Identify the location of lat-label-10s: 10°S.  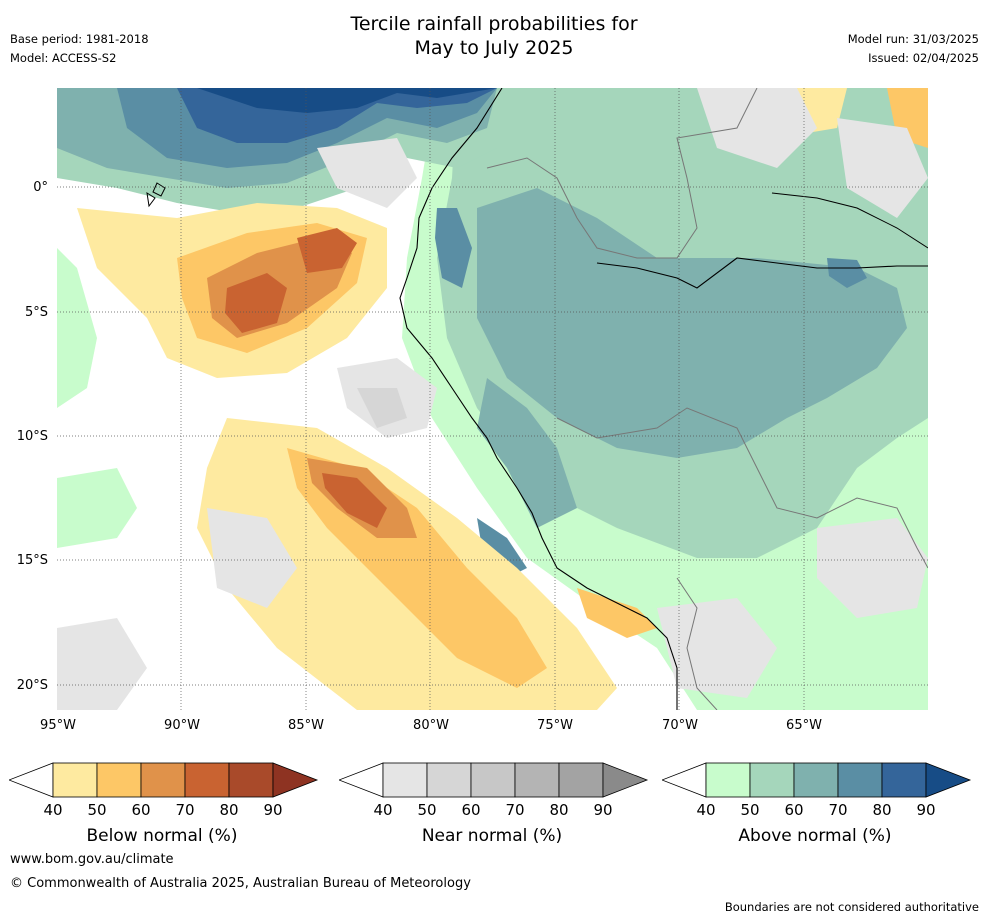
(32, 436).